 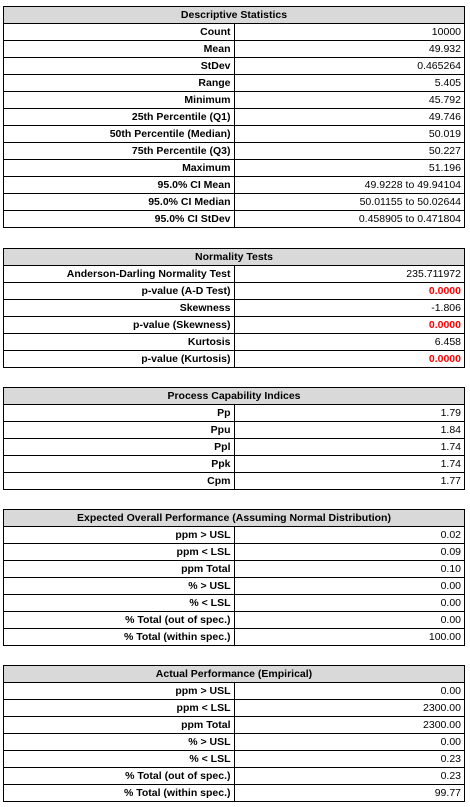 I want to click on row-value: 0.465264, so click(x=349, y=66).